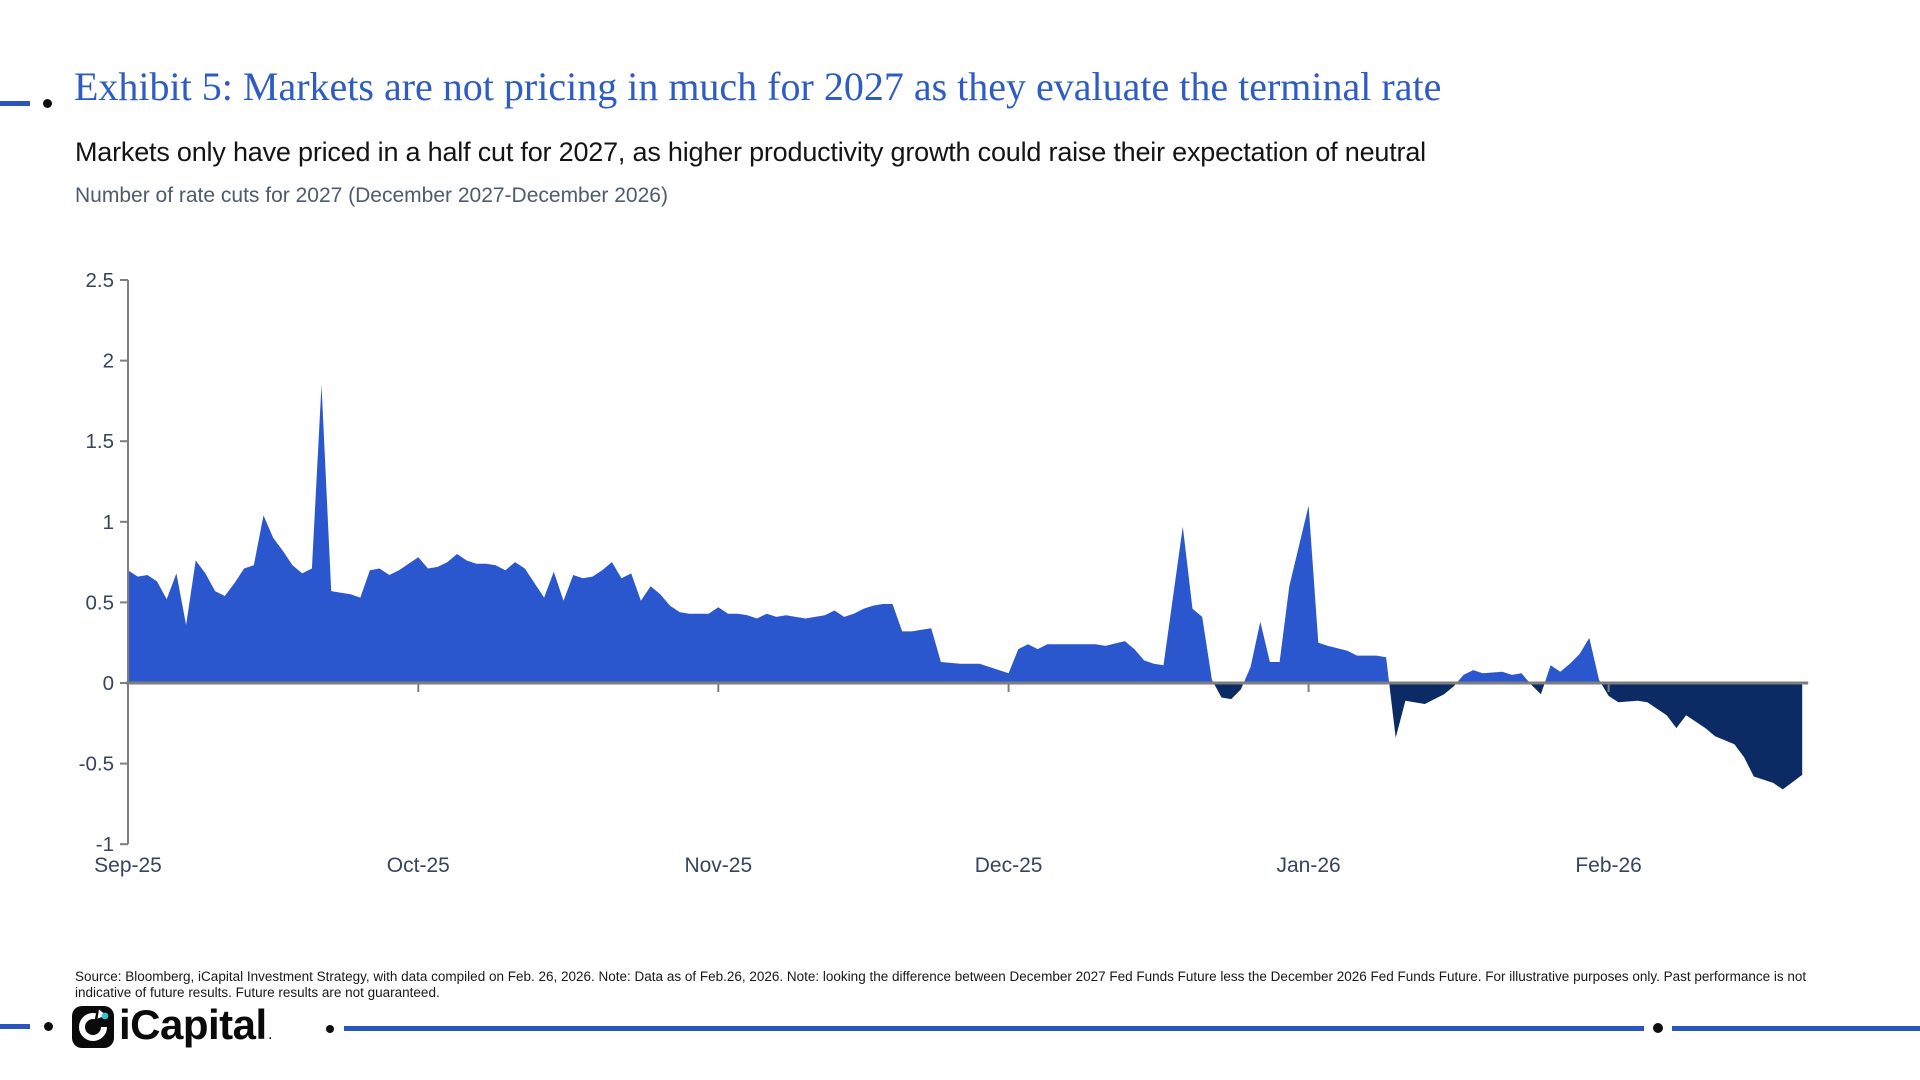  What do you see at coordinates (47, 103) in the screenshot?
I see `top-left-bullet` at bounding box center [47, 103].